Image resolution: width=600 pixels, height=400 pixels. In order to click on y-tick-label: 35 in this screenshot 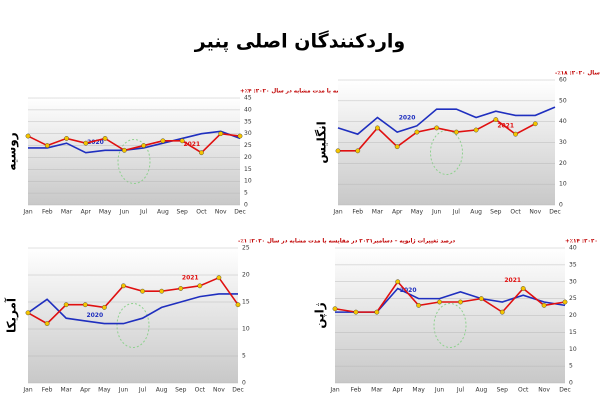, I will do `click(573, 264)`.